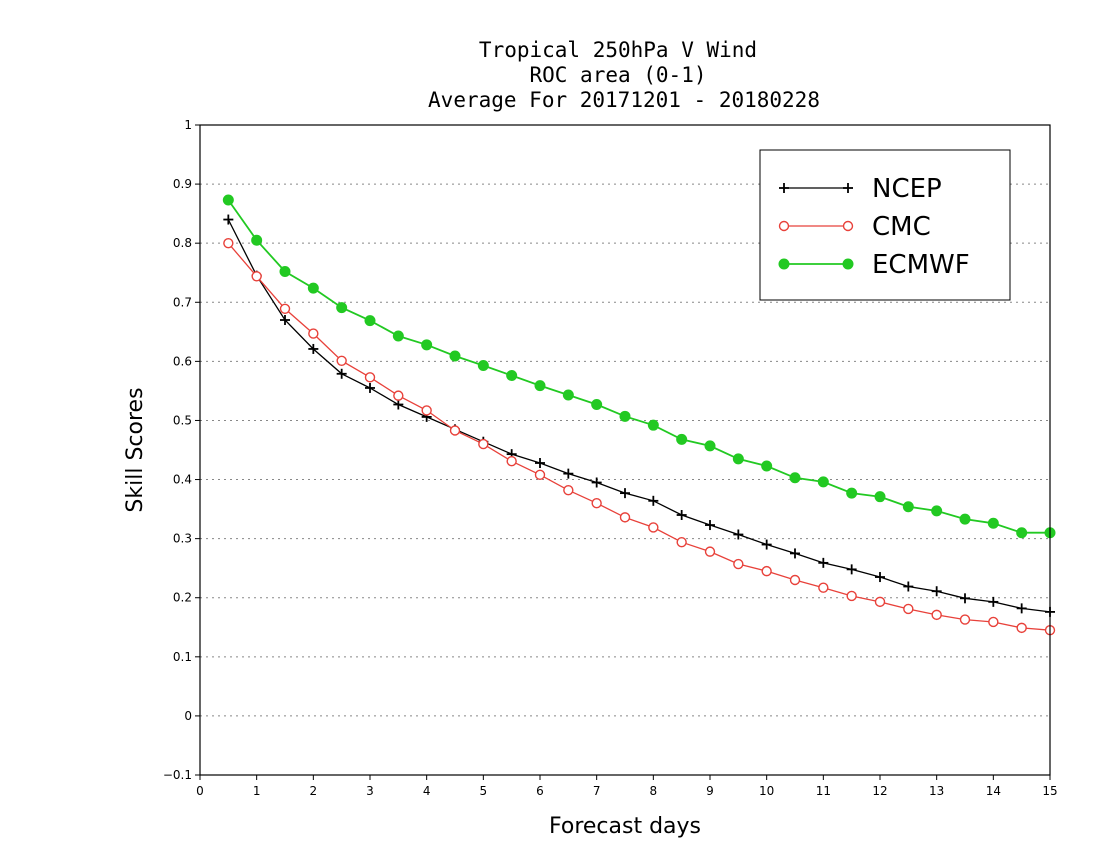  What do you see at coordinates (182, 598) in the screenshot?
I see `y-tick-label: 0.2` at bounding box center [182, 598].